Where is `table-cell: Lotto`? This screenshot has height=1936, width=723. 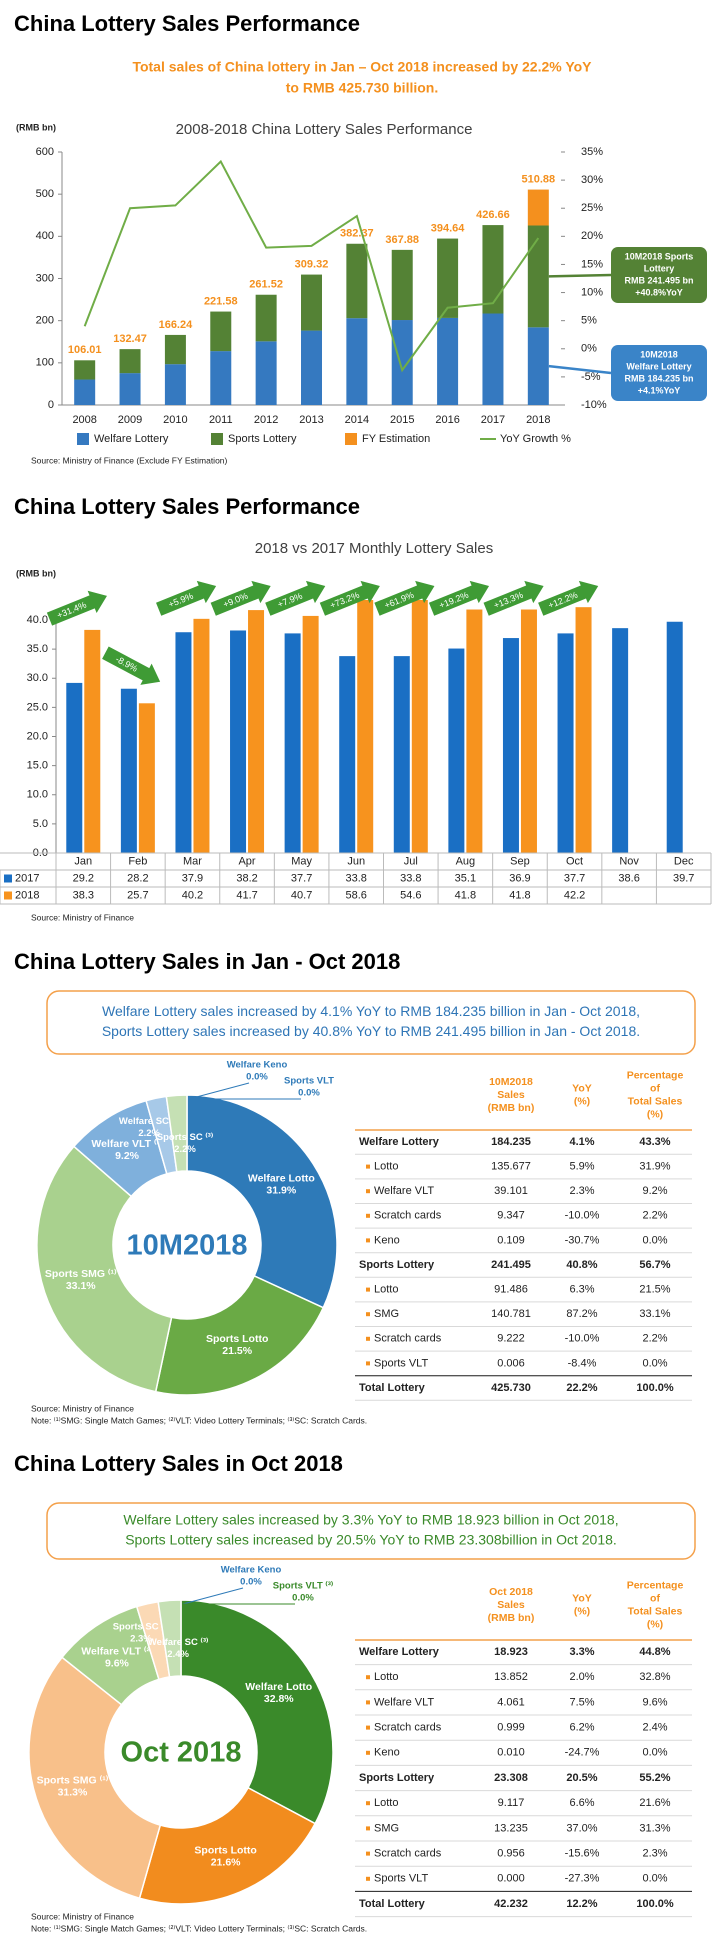
table-cell: Lotto is located at coordinates (386, 1677).